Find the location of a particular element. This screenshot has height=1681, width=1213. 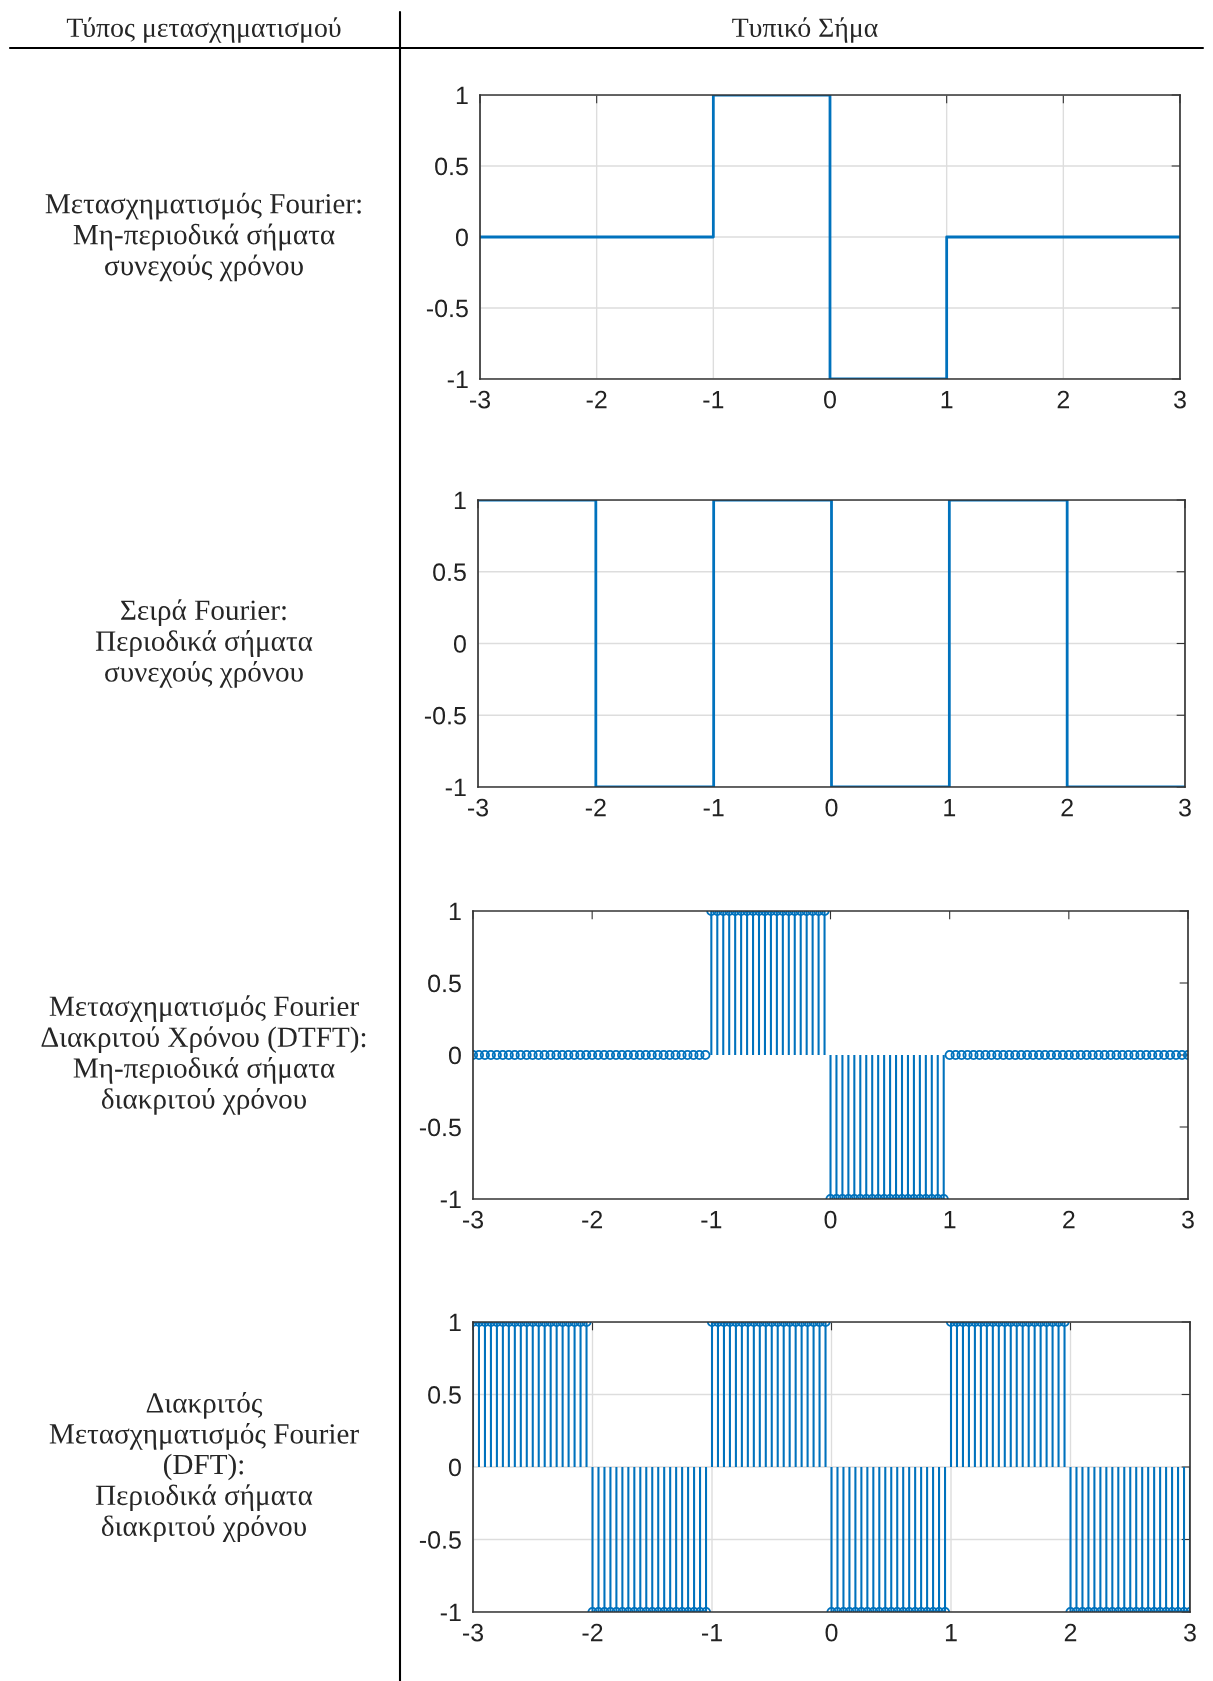

text: Μετασχηματισμός Fourier Διακριτού Χρόνου (DTFT): Μη-περιοδικά σήματα διακριτού χρόνου is located at coordinates (203, 1055).